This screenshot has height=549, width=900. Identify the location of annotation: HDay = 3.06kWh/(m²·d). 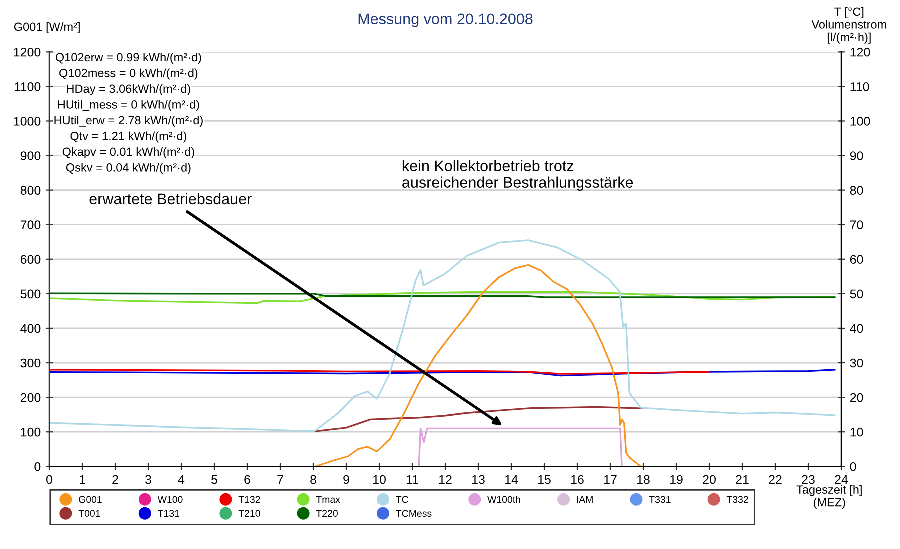
(128, 90).